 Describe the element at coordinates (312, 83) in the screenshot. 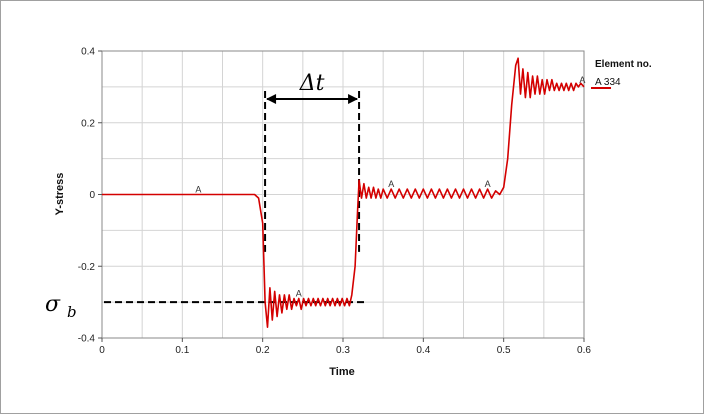

I see `delta-t-label: Δt` at that location.